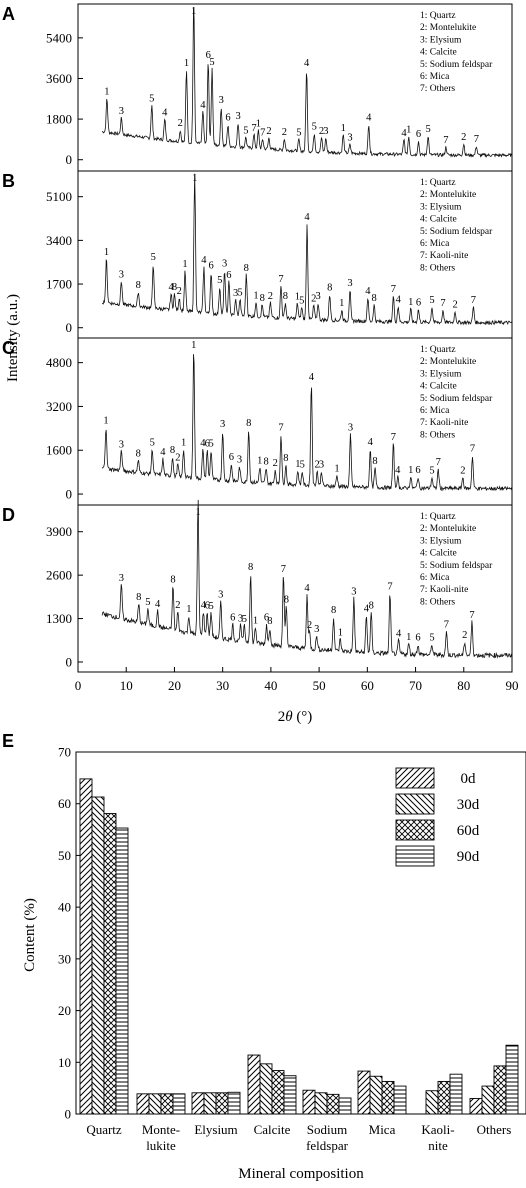 This screenshot has height=1188, width=526. Describe the element at coordinates (222, 685) in the screenshot. I see `x-tick-label: 30` at that location.